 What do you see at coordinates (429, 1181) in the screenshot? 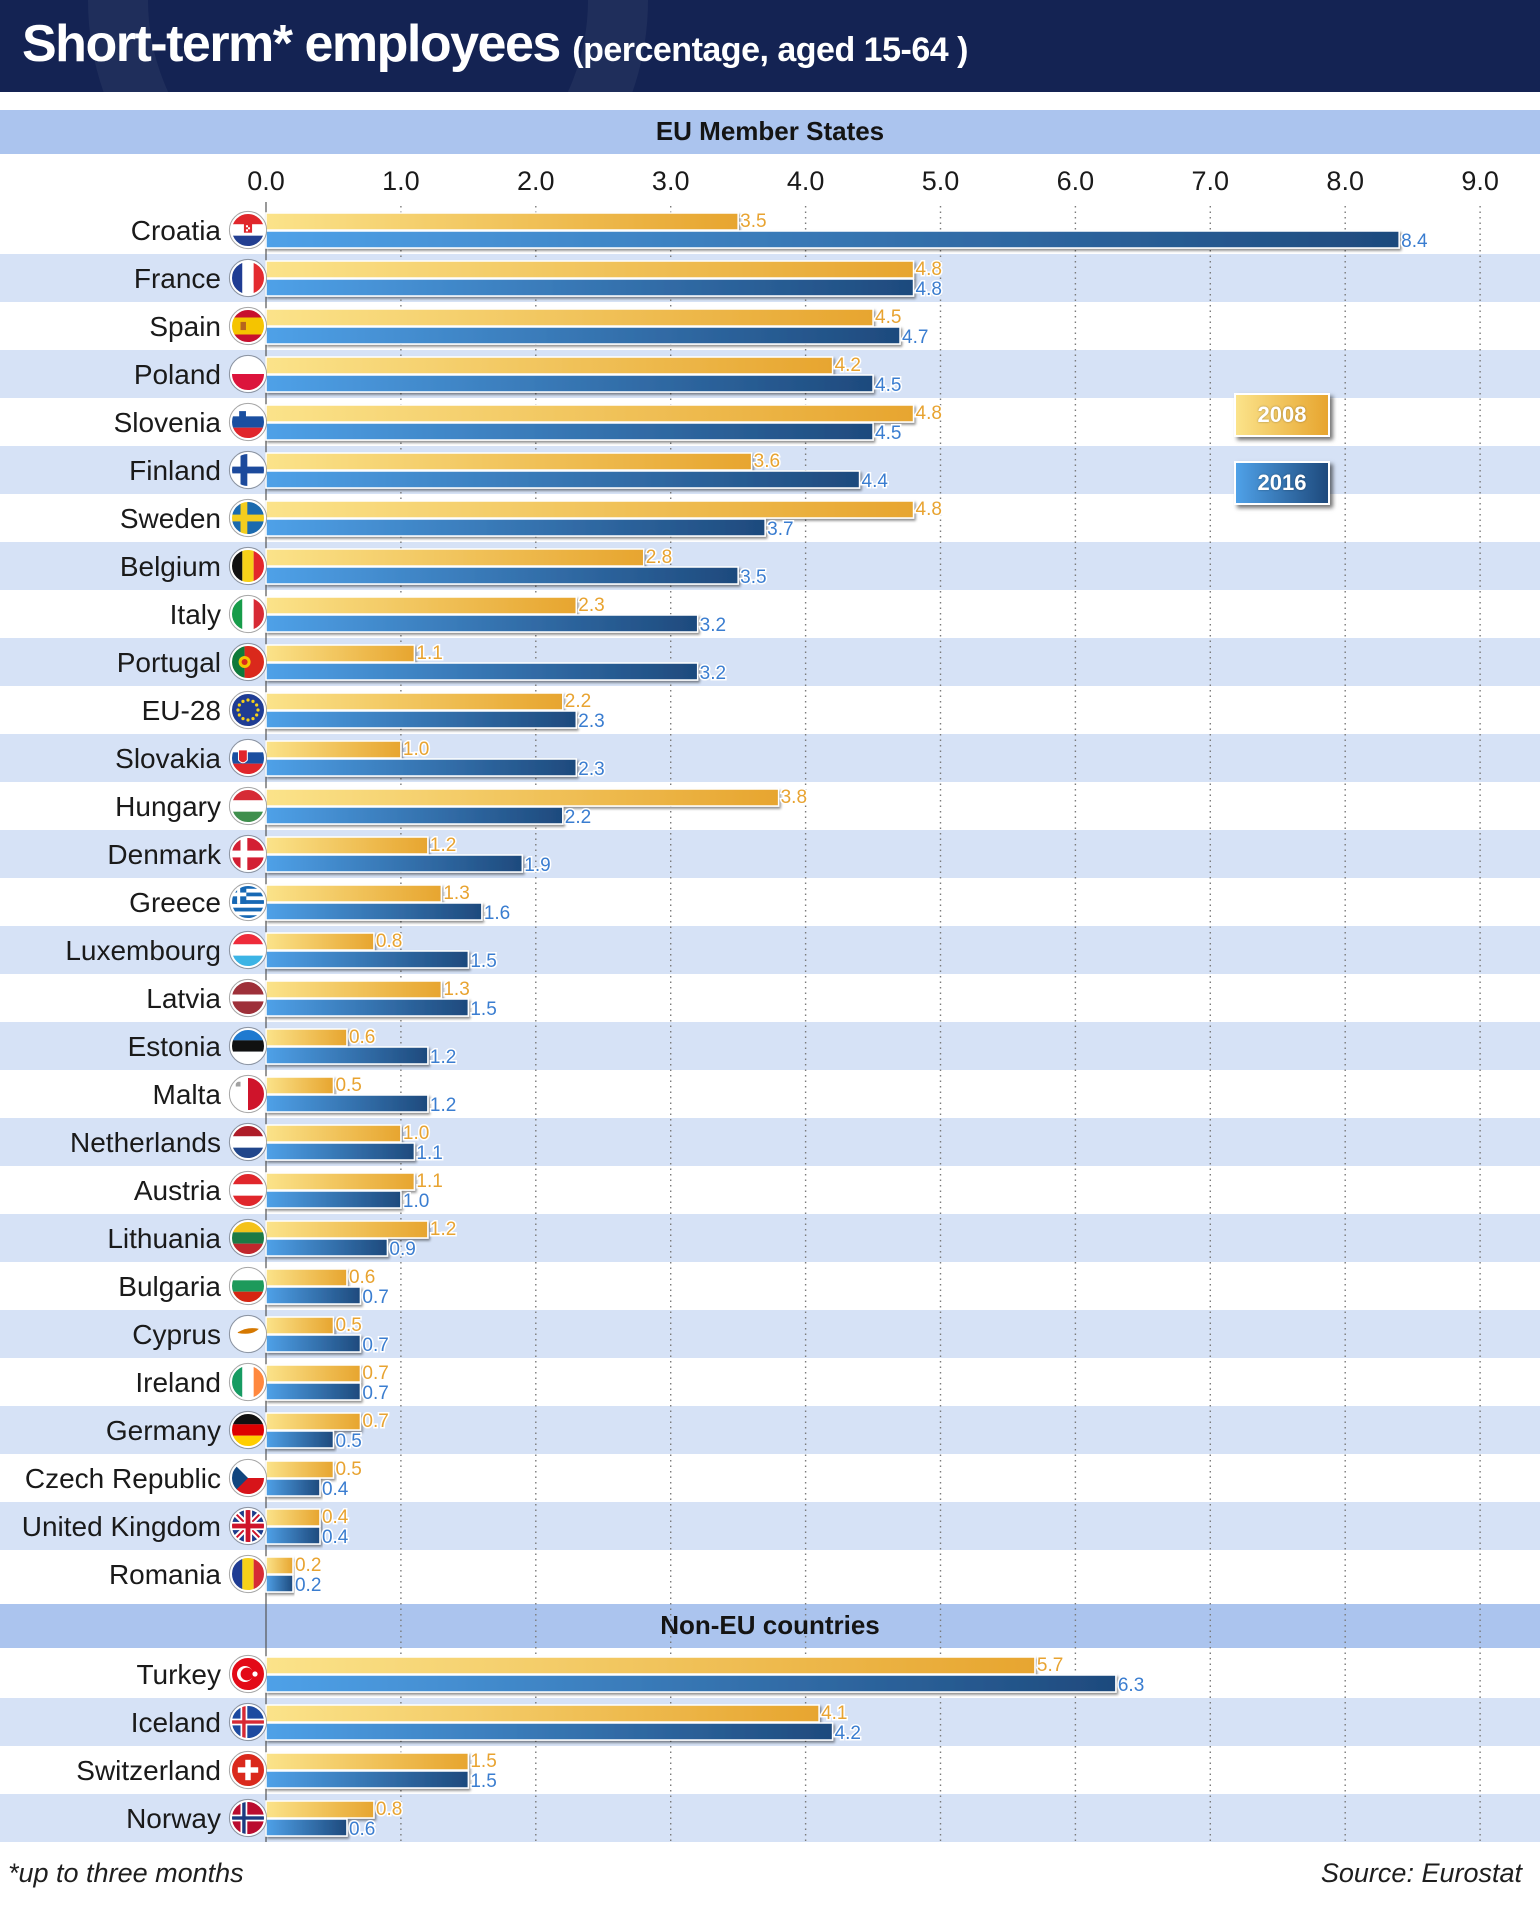
I see `data-label-2008: 1.1` at bounding box center [429, 1181].